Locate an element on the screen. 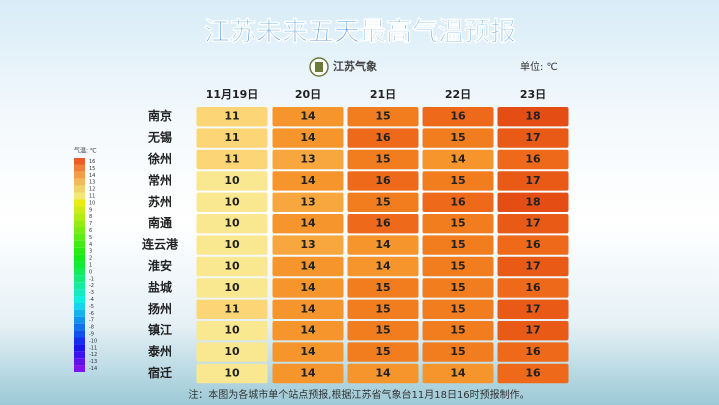  legend-label: 7 is located at coordinates (90, 224).